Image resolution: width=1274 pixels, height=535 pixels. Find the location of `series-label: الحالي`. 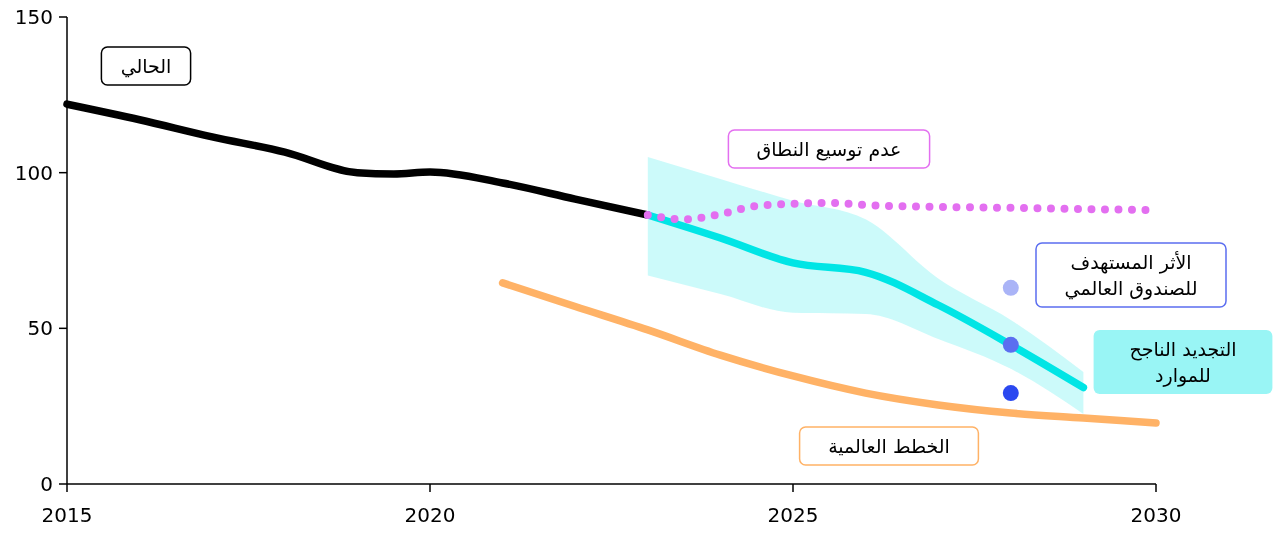

series-label: الحالي is located at coordinates (146, 67).